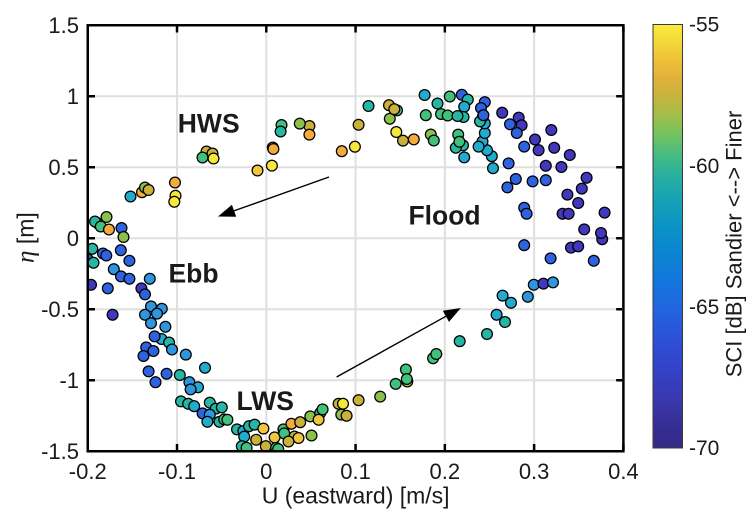 The height and width of the screenshot is (510, 750). I want to click on svg-text: HWS, so click(209, 123).